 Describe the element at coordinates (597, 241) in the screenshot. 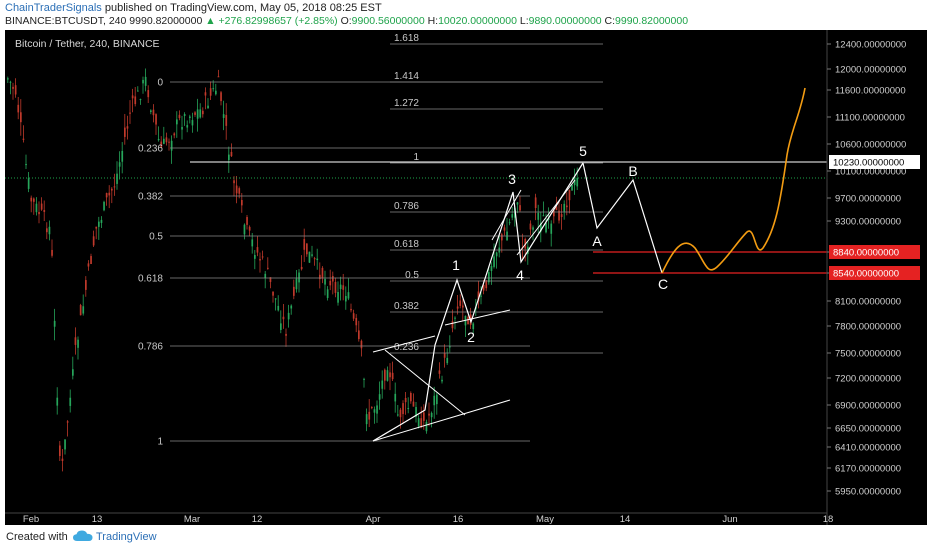

I see `wave-label: A` at that location.